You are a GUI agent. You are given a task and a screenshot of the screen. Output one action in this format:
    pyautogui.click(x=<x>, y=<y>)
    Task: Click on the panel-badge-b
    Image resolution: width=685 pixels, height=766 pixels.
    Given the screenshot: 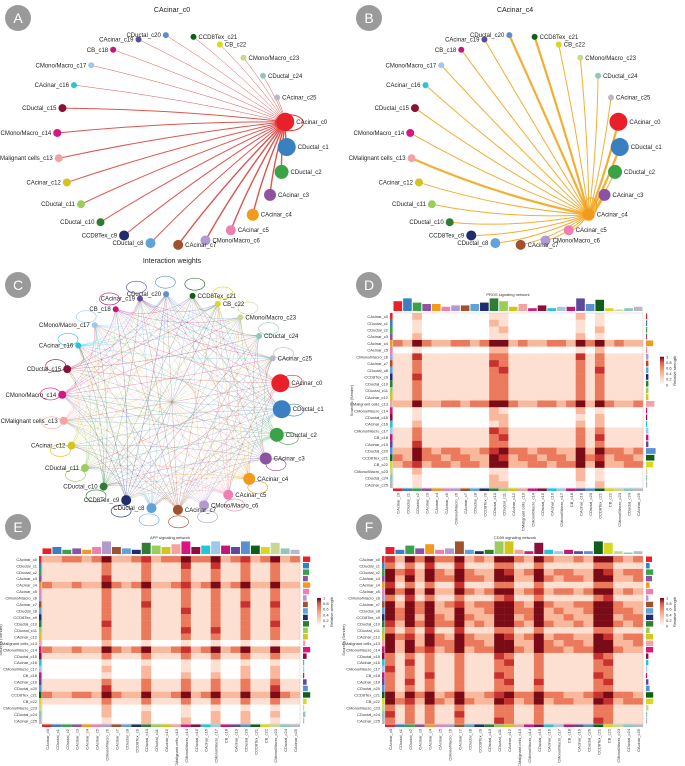 What is the action you would take?
    pyautogui.click(x=369, y=18)
    